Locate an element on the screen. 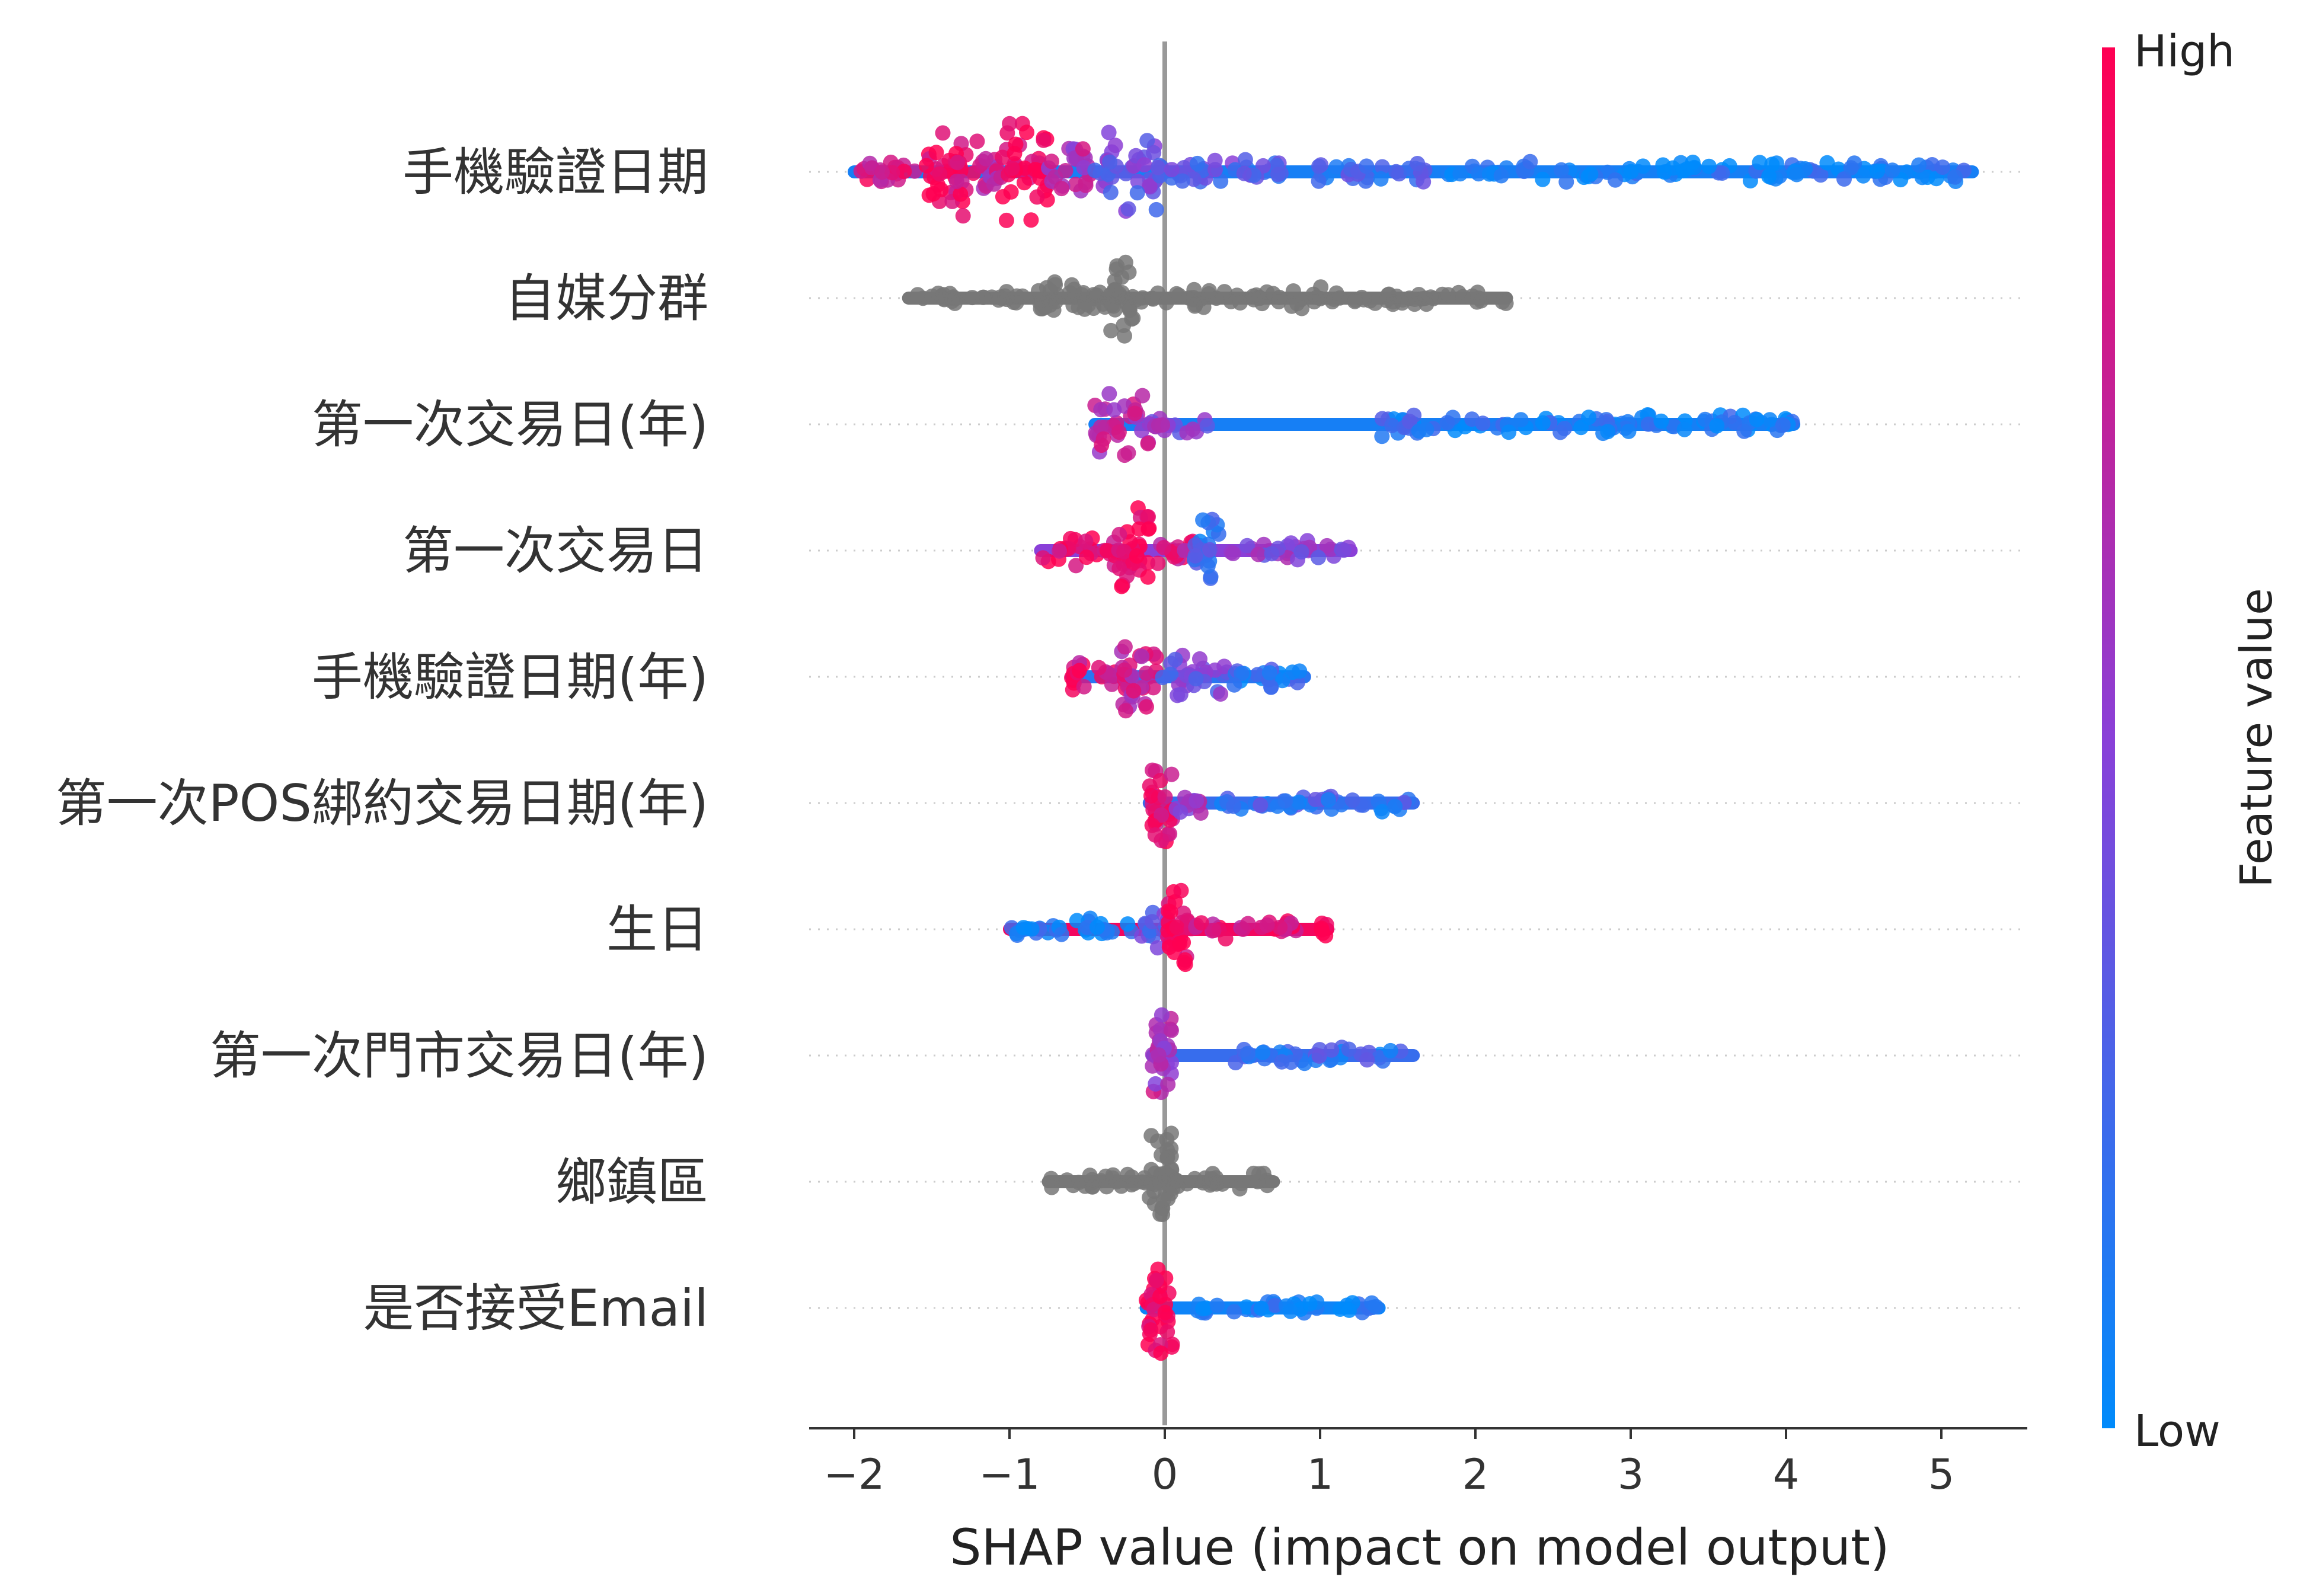  x-ticks: −2 −1 0 1 2 3 4 5 is located at coordinates (1388, 1463).